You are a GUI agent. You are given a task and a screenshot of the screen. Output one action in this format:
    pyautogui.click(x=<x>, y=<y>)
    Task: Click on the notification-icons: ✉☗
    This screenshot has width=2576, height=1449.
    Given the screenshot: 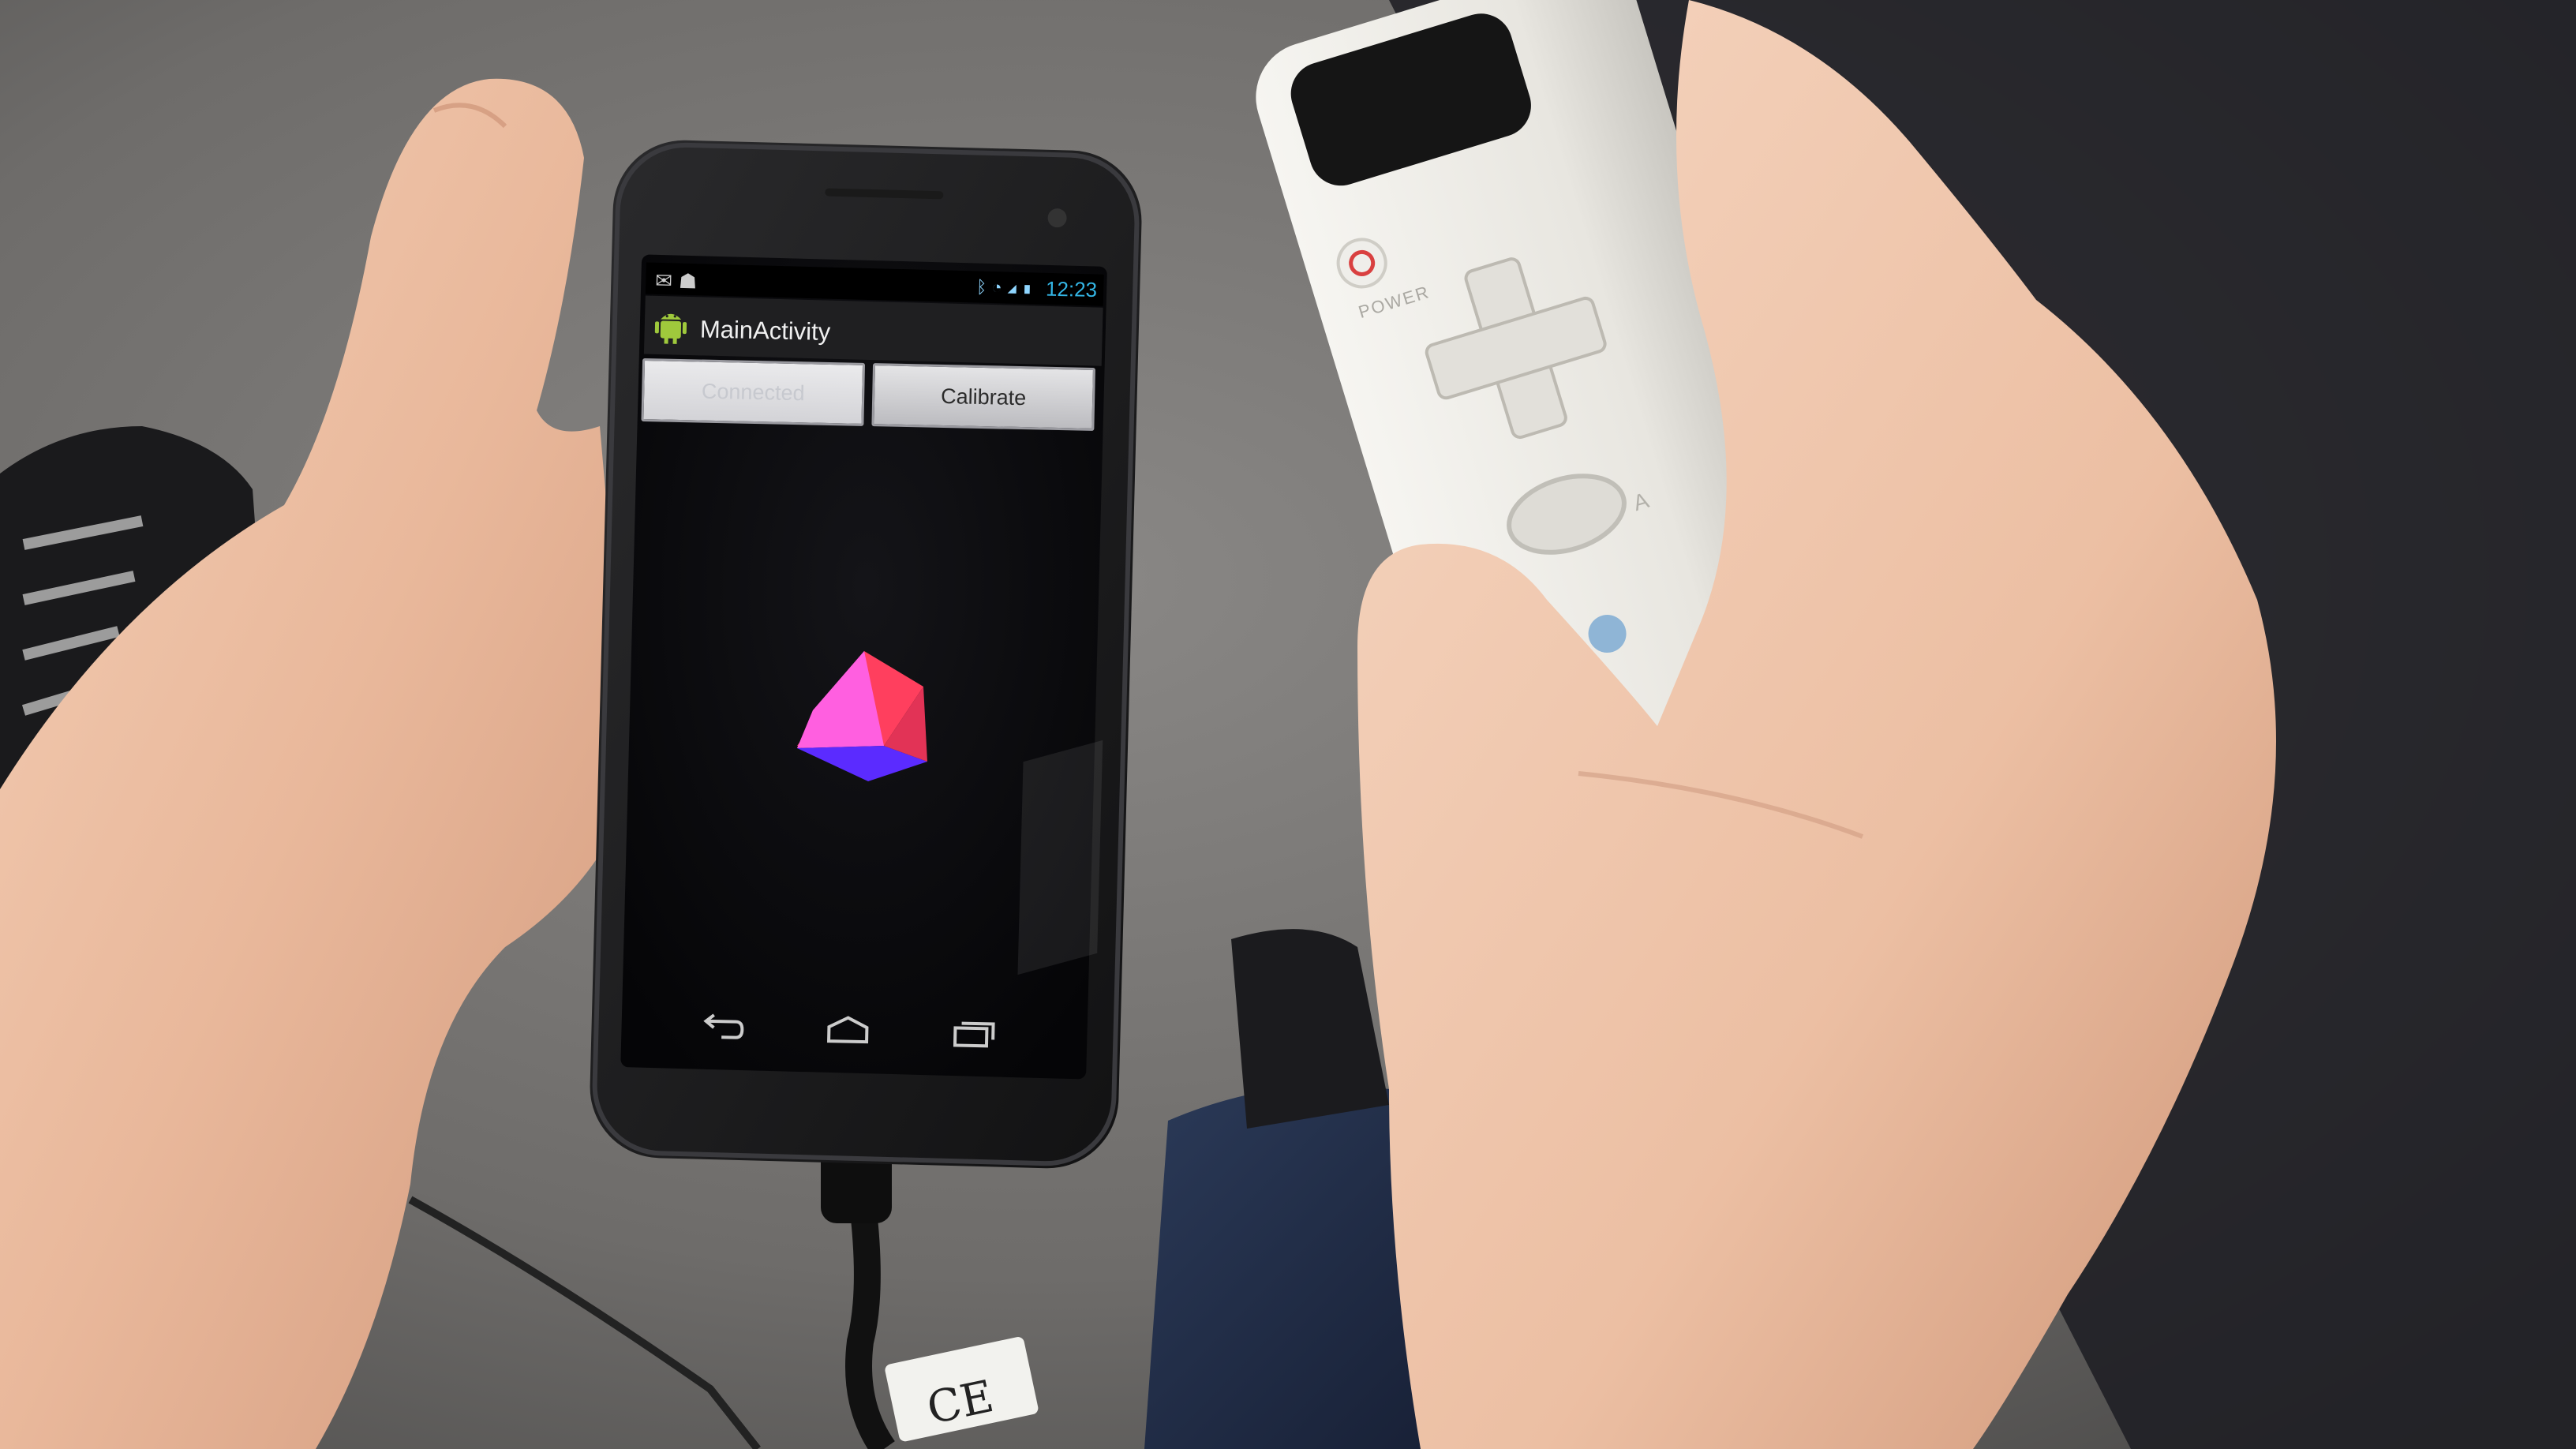 What is the action you would take?
    pyautogui.click(x=679, y=281)
    